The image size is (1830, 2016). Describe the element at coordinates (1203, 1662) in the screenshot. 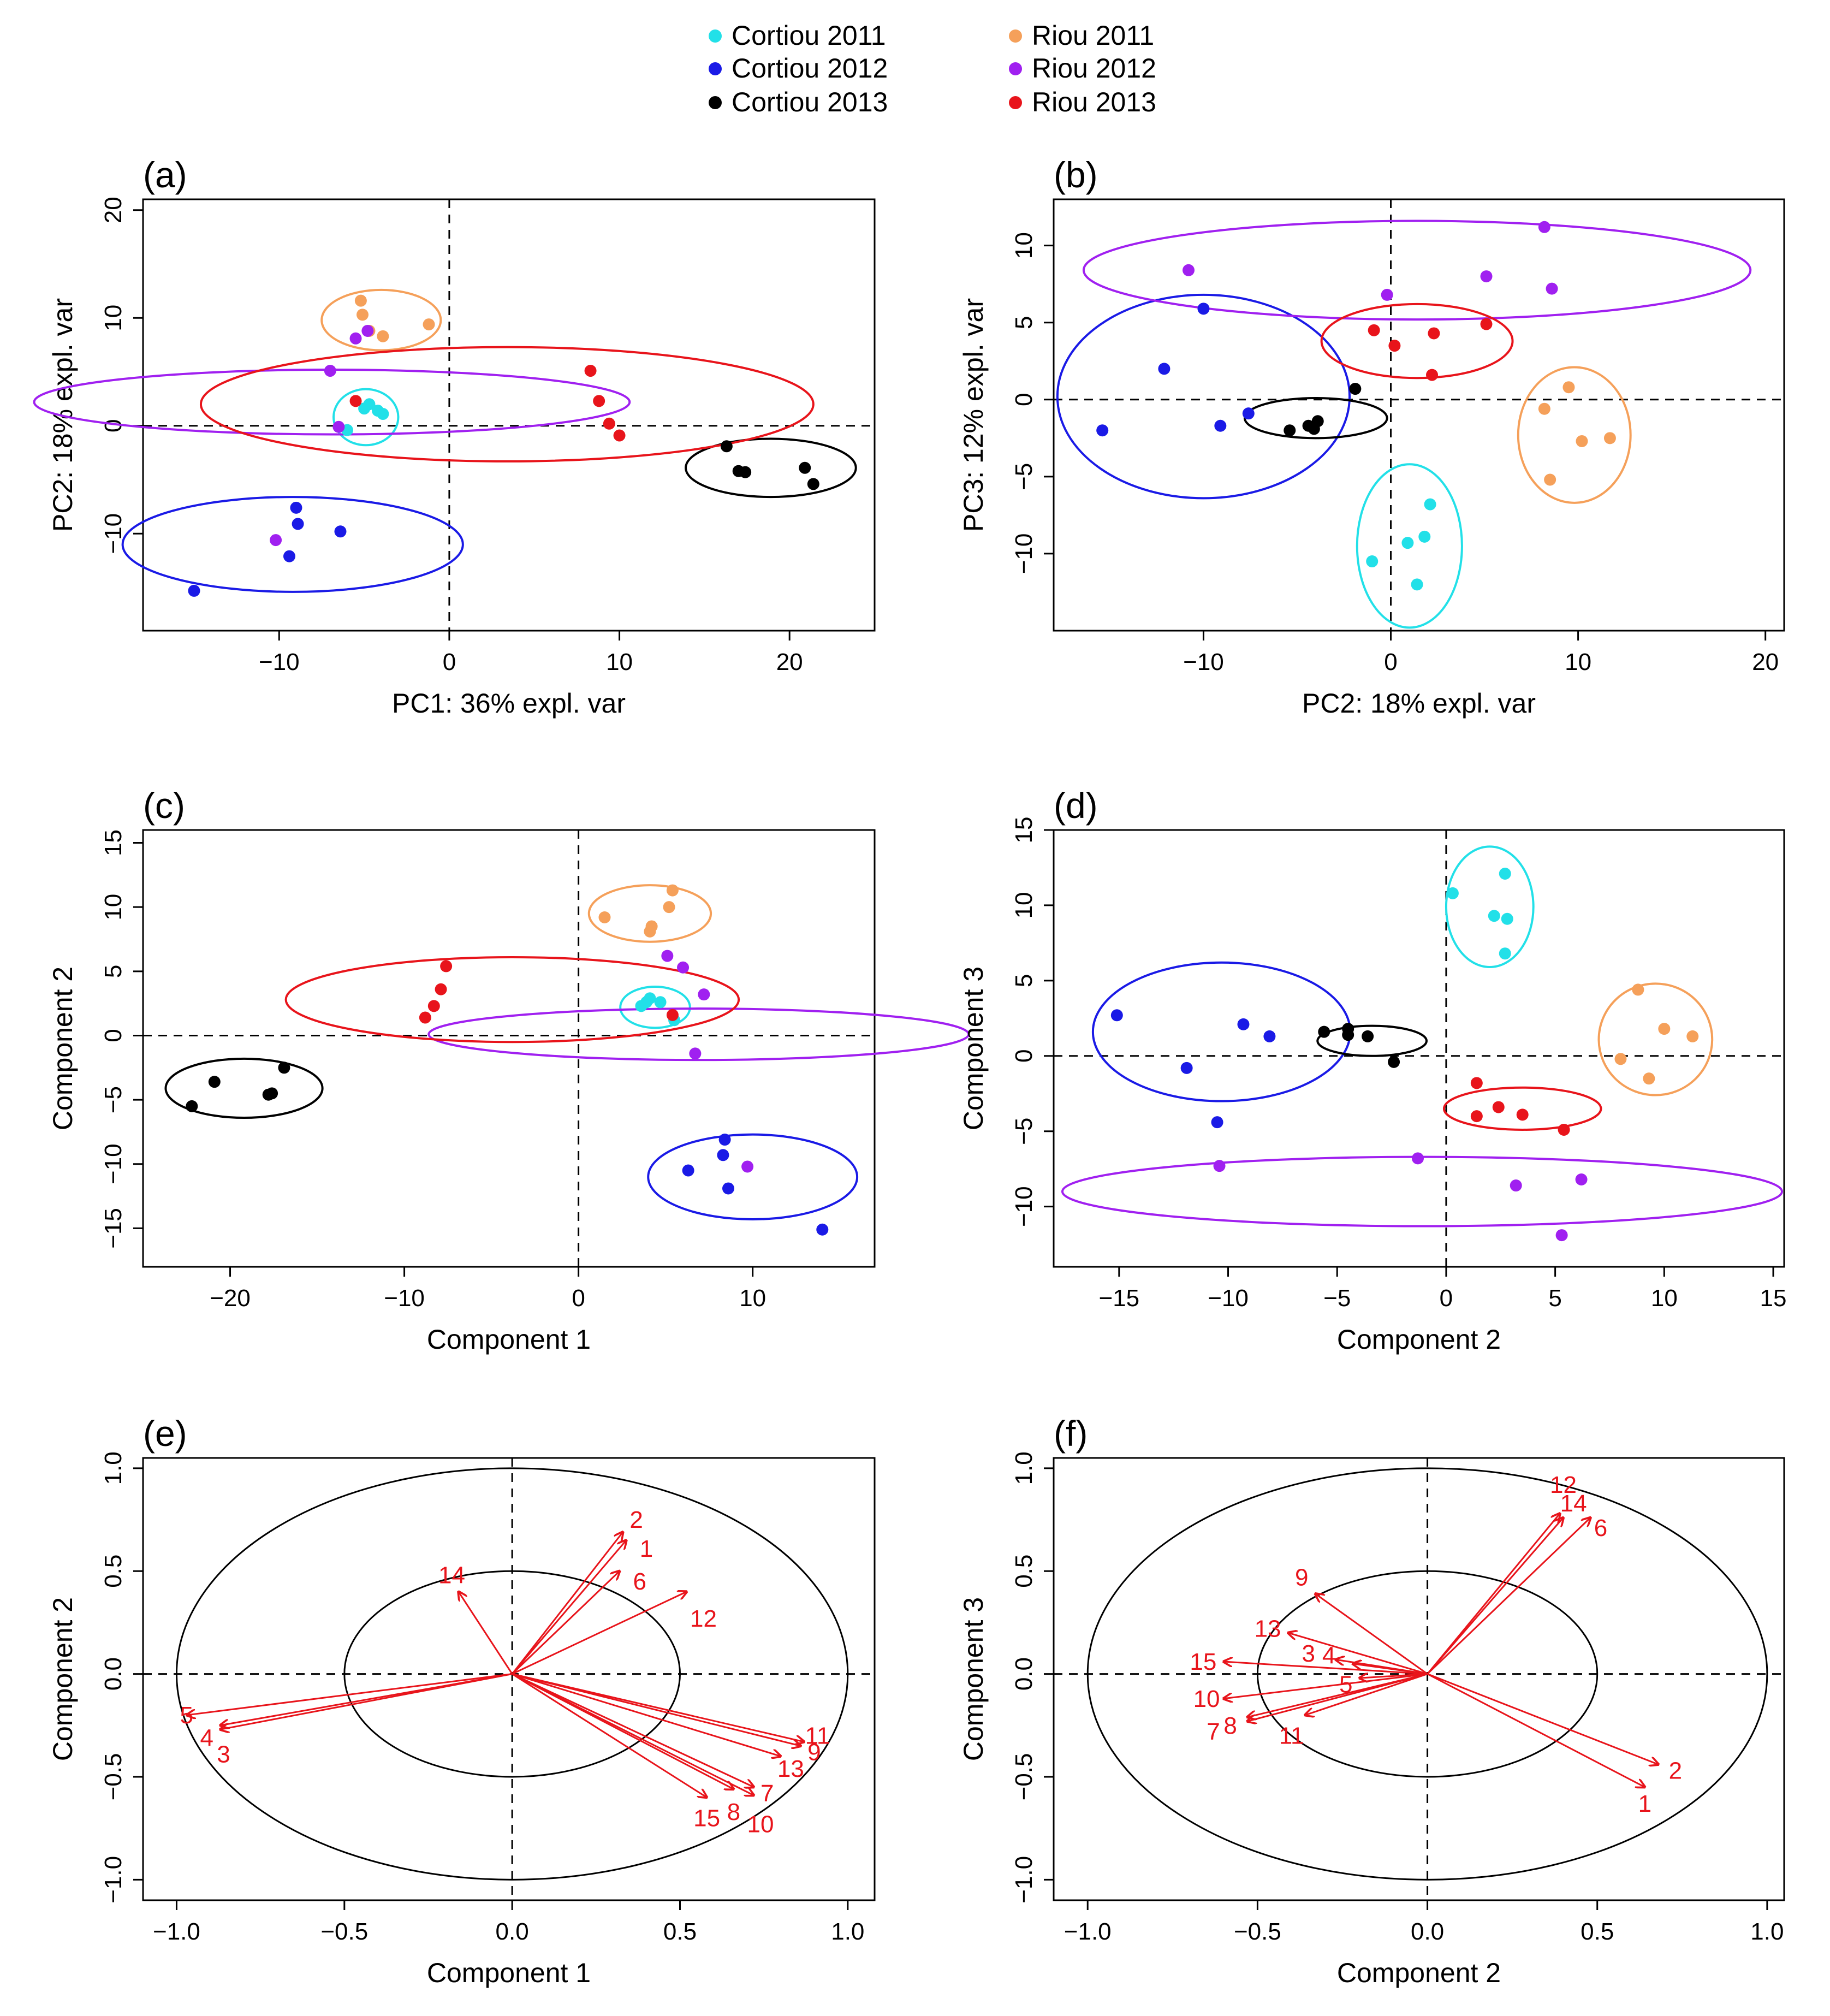

I see `vector-label: 15` at that location.